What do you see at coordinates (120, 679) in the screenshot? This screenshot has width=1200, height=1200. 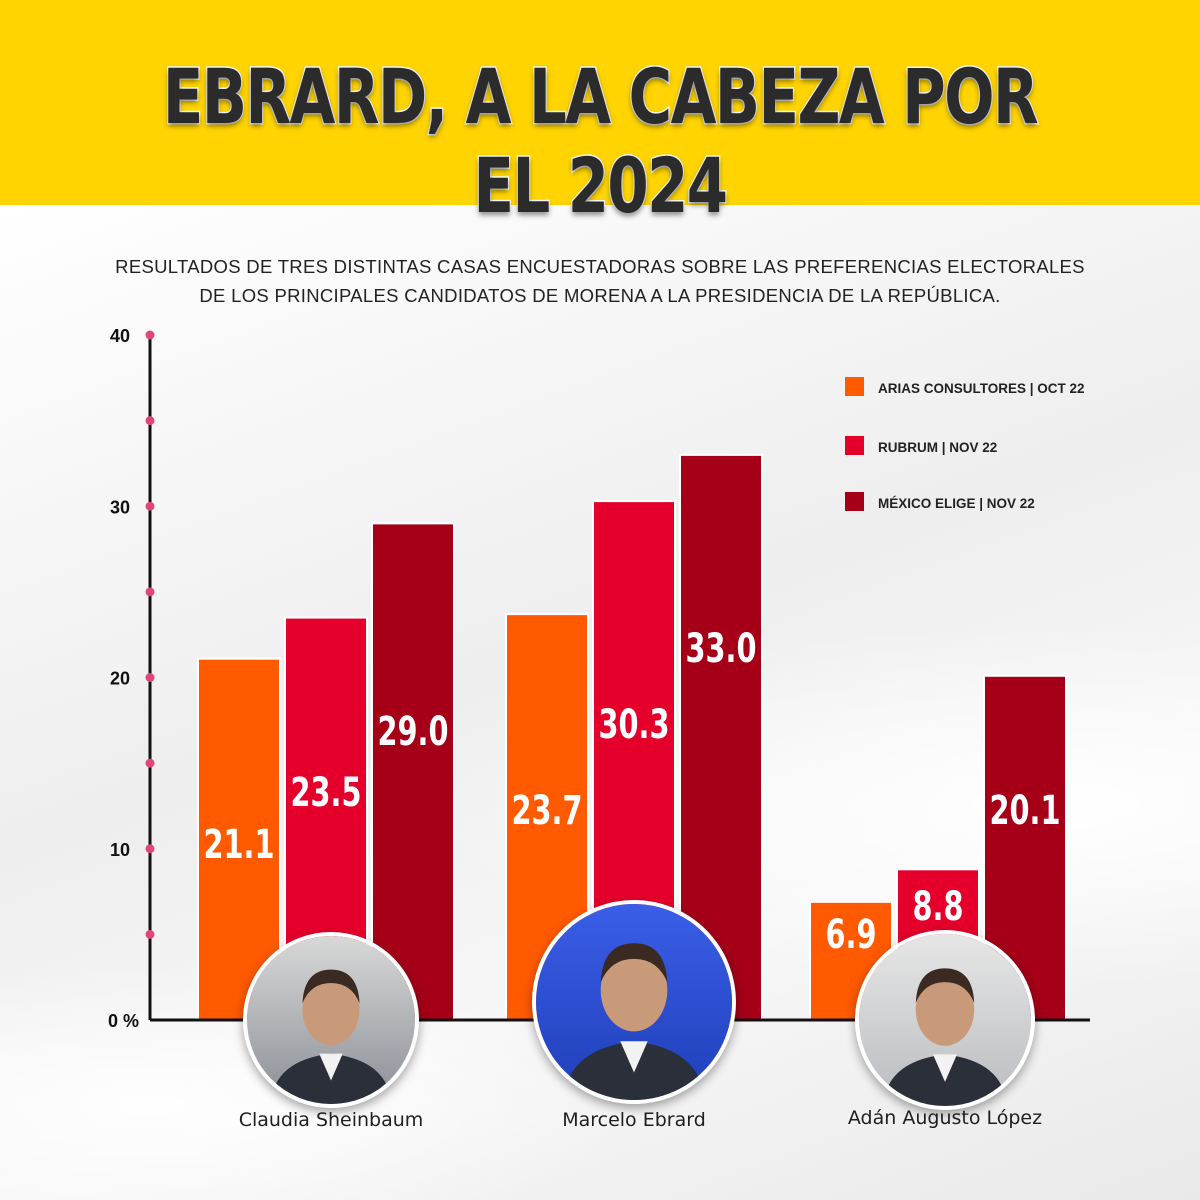 I see `y-tick-label: 20` at bounding box center [120, 679].